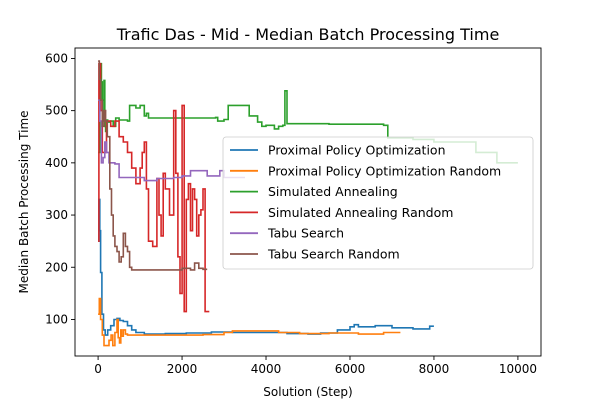  What do you see at coordinates (182, 369) in the screenshot?
I see `x-tick-label: 2000` at bounding box center [182, 369].